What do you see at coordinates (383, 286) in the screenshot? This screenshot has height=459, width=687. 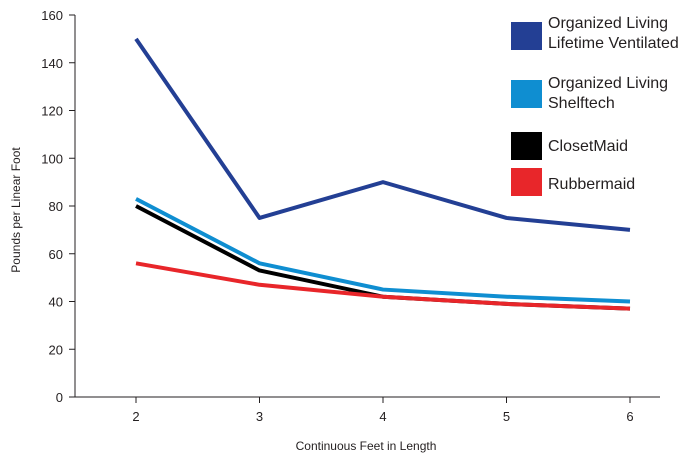 I see `series-line-rubbermaid` at bounding box center [383, 286].